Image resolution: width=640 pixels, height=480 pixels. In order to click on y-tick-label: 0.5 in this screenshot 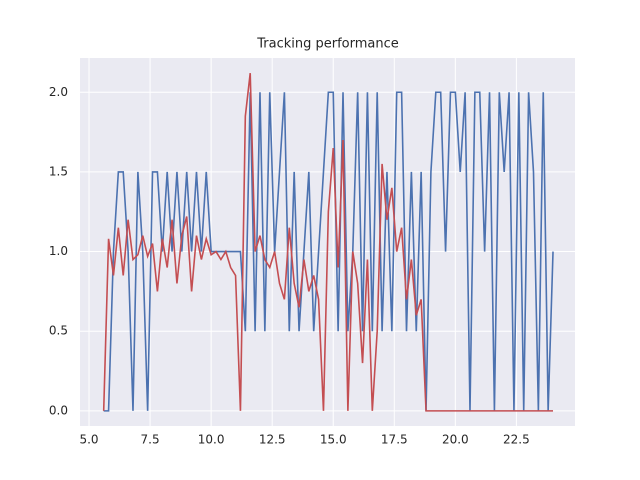, I will do `click(58, 331)`.